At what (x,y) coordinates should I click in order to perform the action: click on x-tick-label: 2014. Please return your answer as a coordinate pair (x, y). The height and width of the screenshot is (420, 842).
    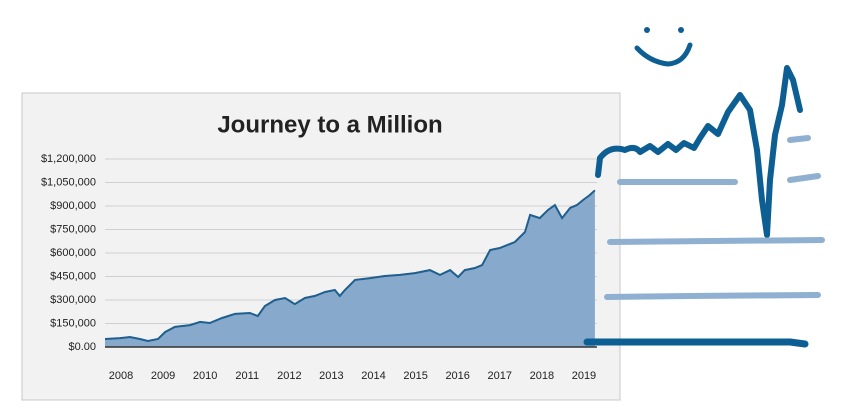
    Looking at the image, I should click on (373, 376).